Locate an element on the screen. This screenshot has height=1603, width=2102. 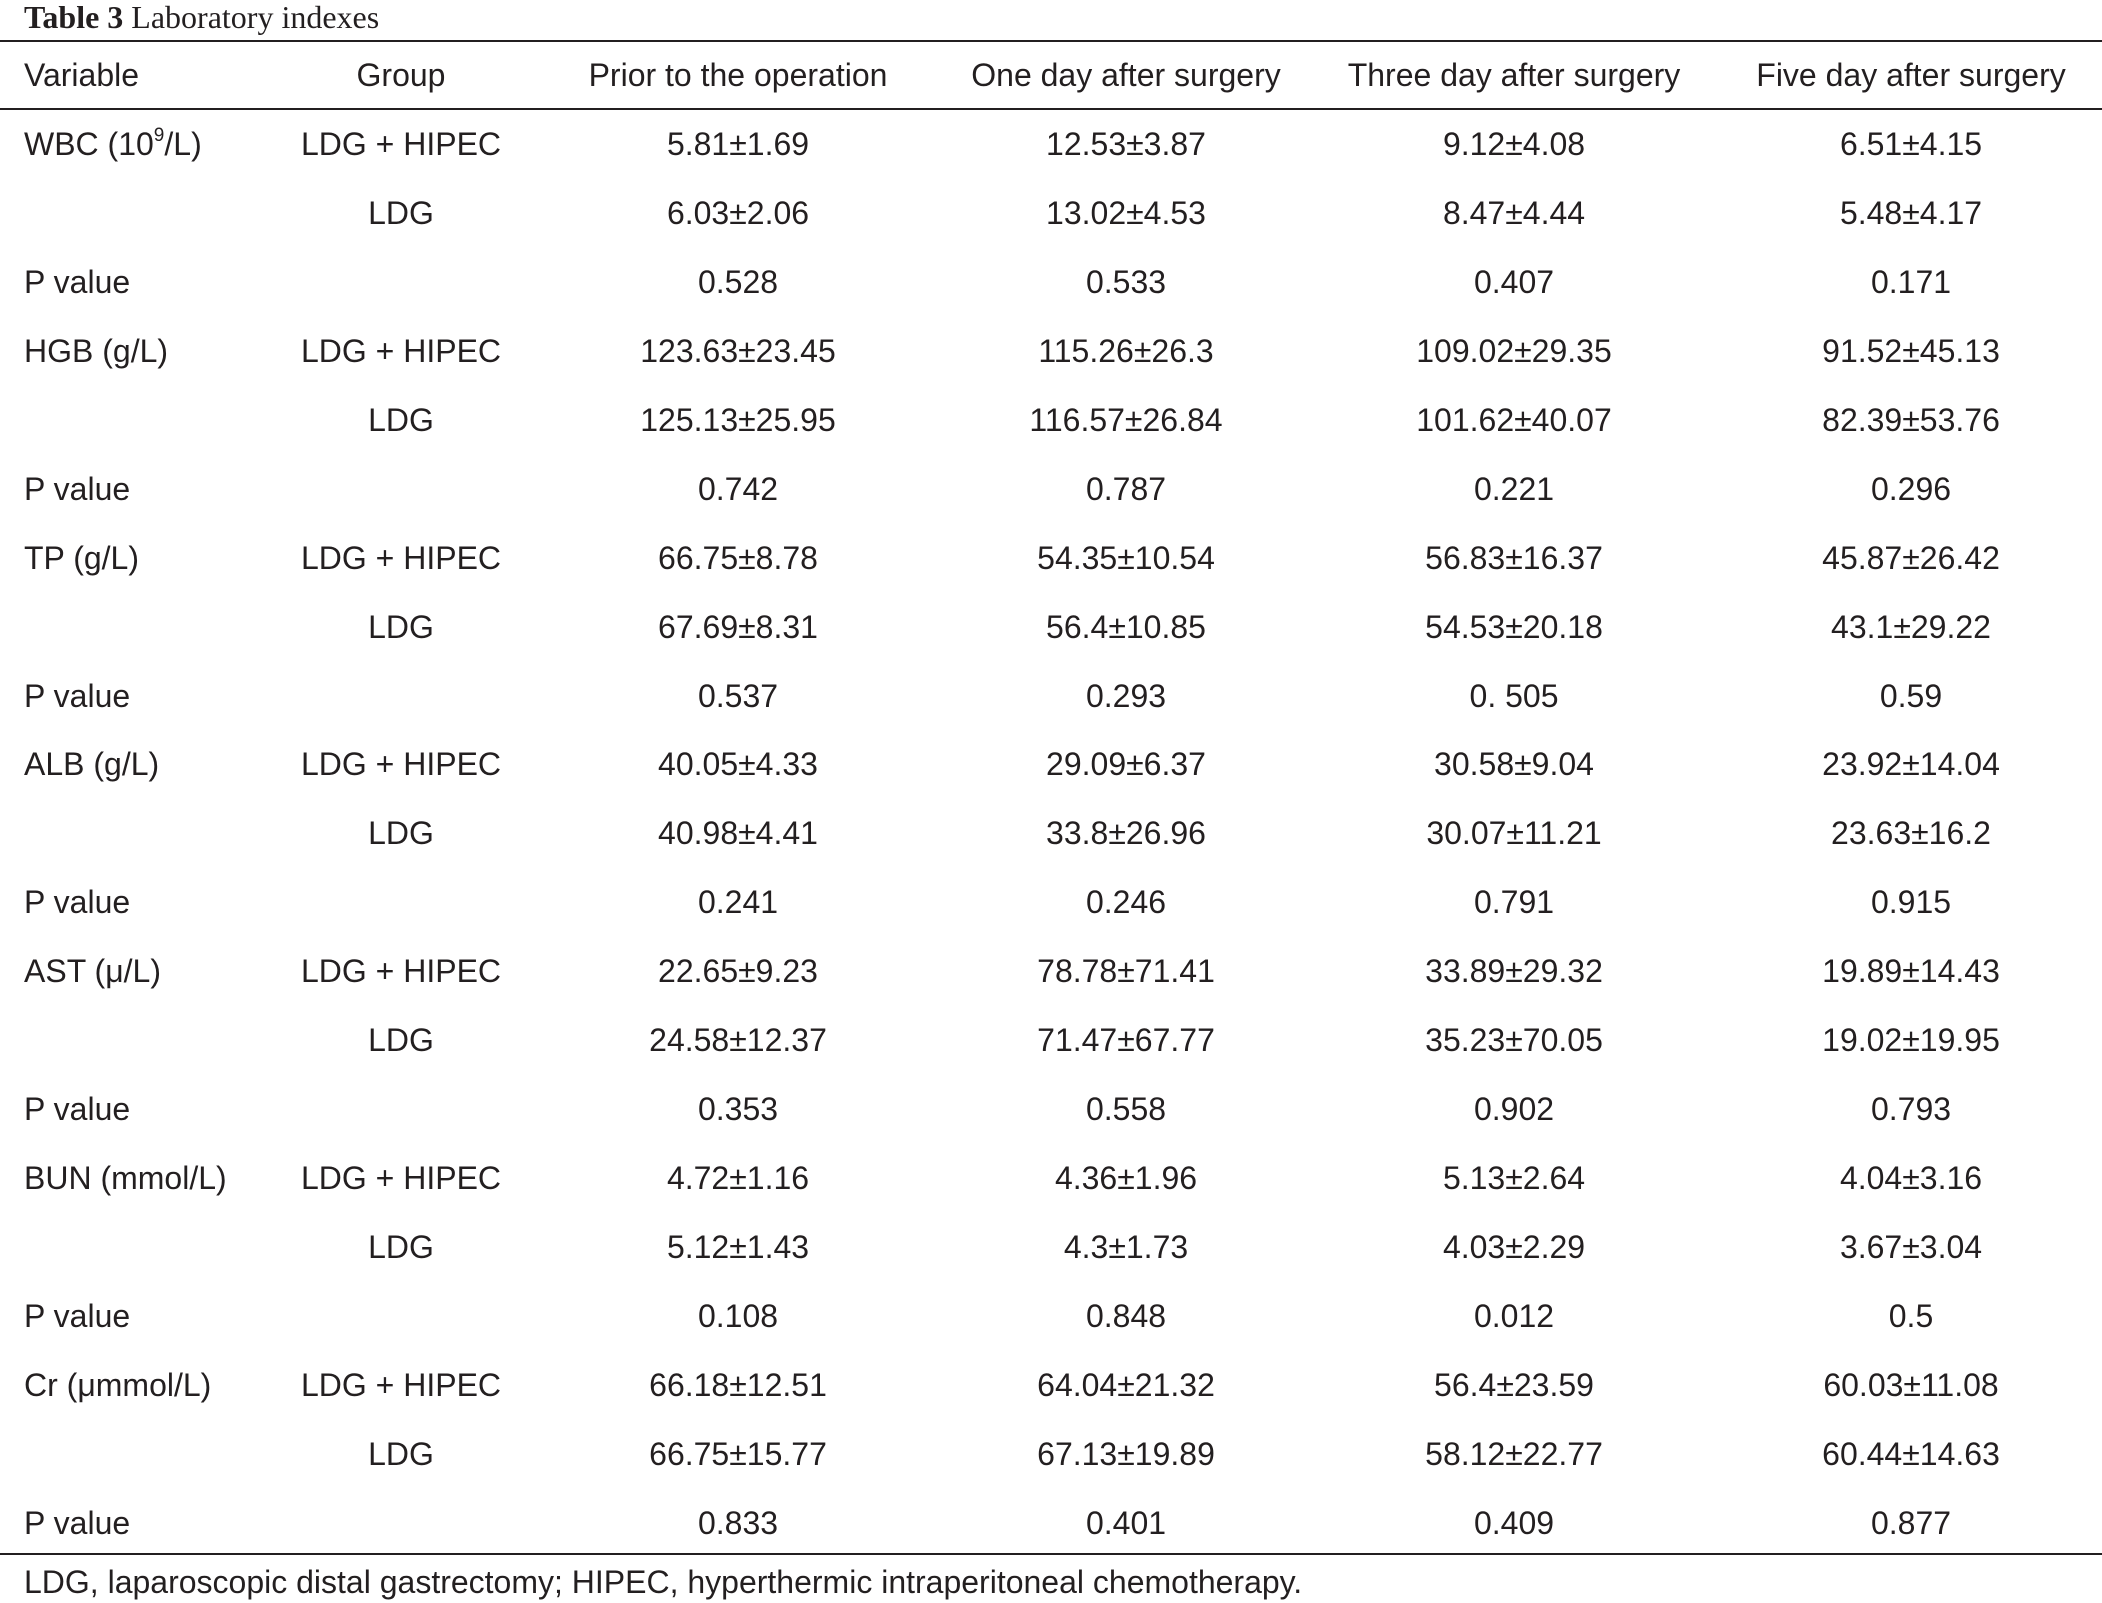
cell-day5: 91.52±45.13 is located at coordinates (1911, 350).